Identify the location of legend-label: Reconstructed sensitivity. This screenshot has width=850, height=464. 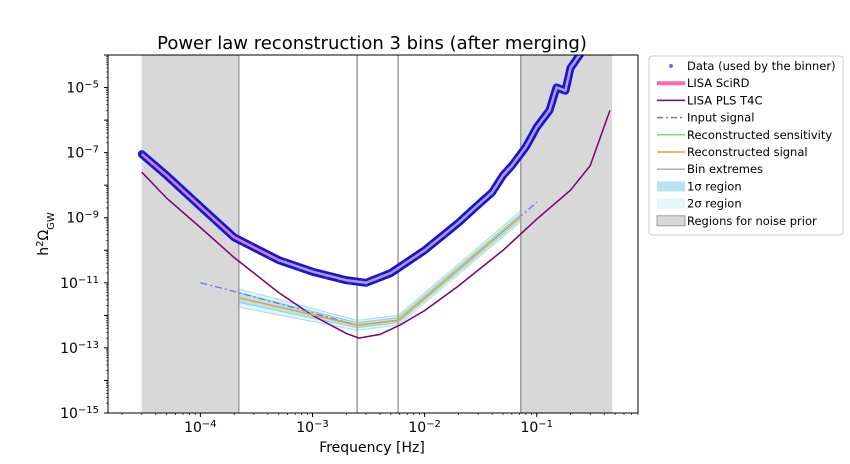
(759, 135).